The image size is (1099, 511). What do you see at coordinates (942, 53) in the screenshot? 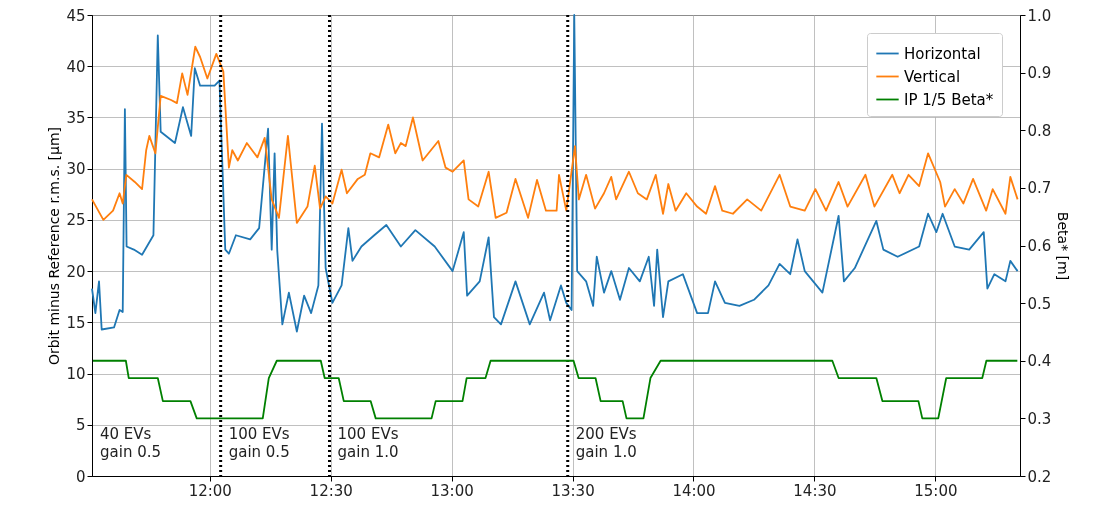
I see `legend-label: Horizontal` at bounding box center [942, 53].